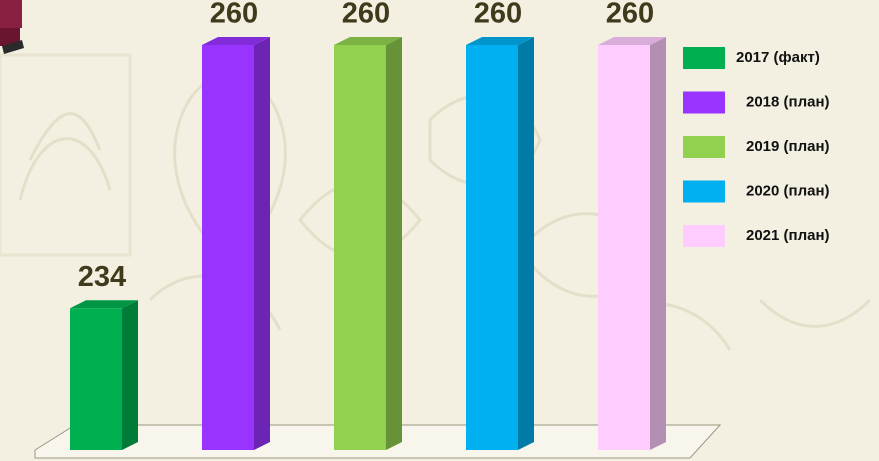  I want to click on legend-label: 2020 (план), so click(788, 190).